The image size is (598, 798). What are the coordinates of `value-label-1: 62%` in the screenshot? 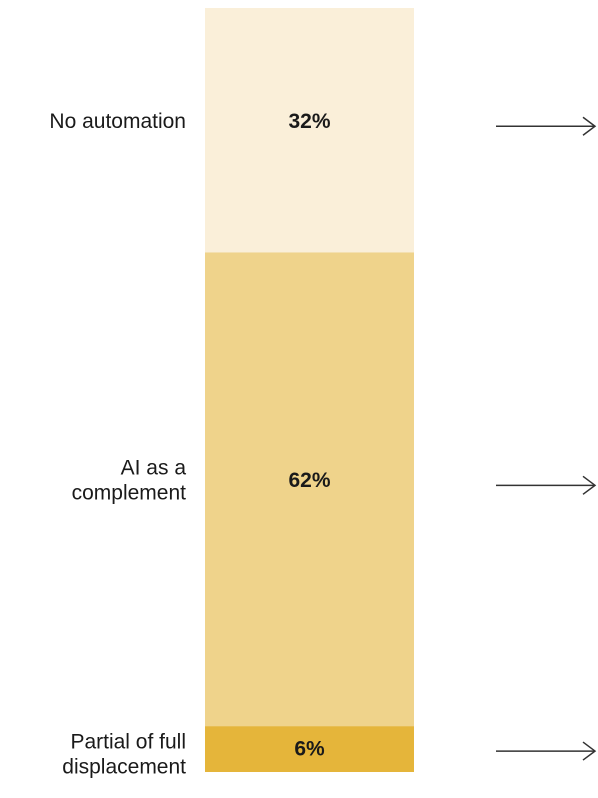 It's located at (309, 480).